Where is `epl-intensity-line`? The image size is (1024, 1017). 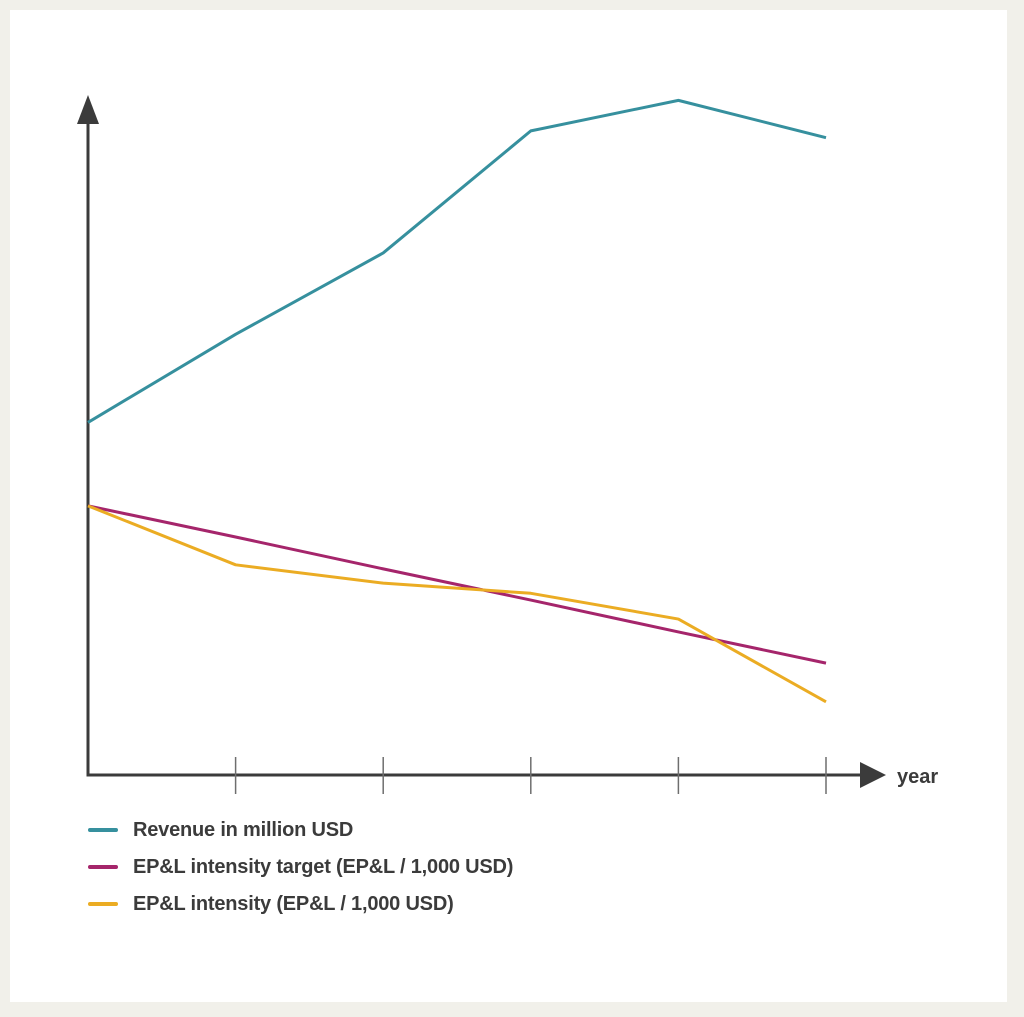
epl-intensity-line is located at coordinates (457, 604).